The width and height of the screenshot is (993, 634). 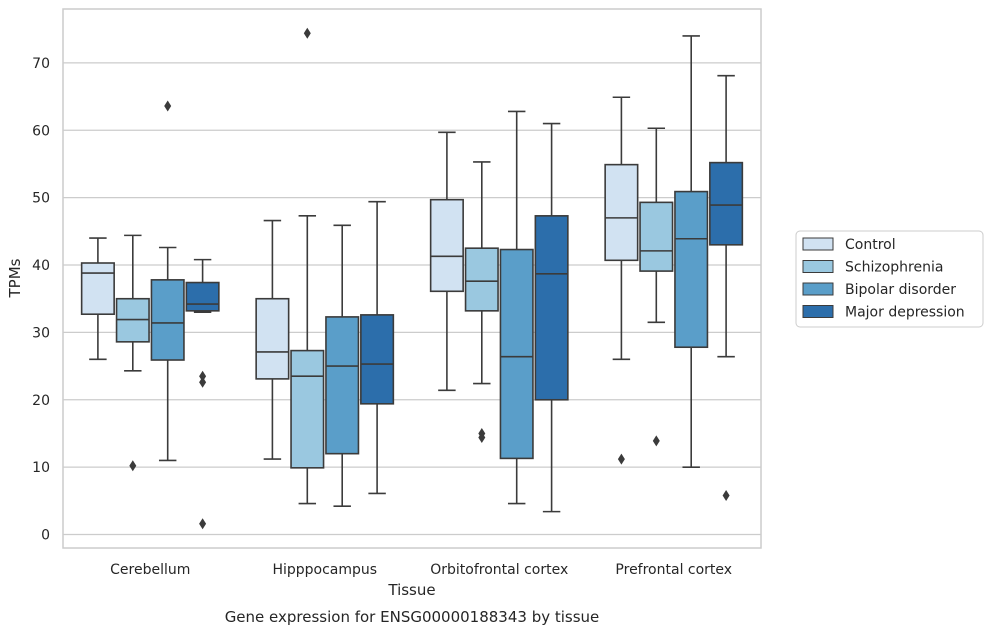 I want to click on legend-frame, so click(x=889, y=279).